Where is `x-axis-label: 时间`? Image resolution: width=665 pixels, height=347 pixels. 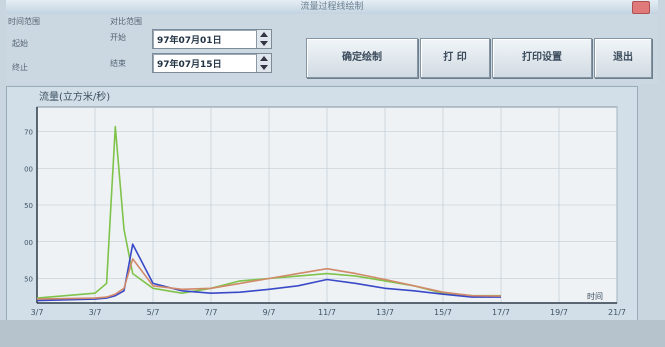
x-axis-label: 时间 is located at coordinates (595, 296).